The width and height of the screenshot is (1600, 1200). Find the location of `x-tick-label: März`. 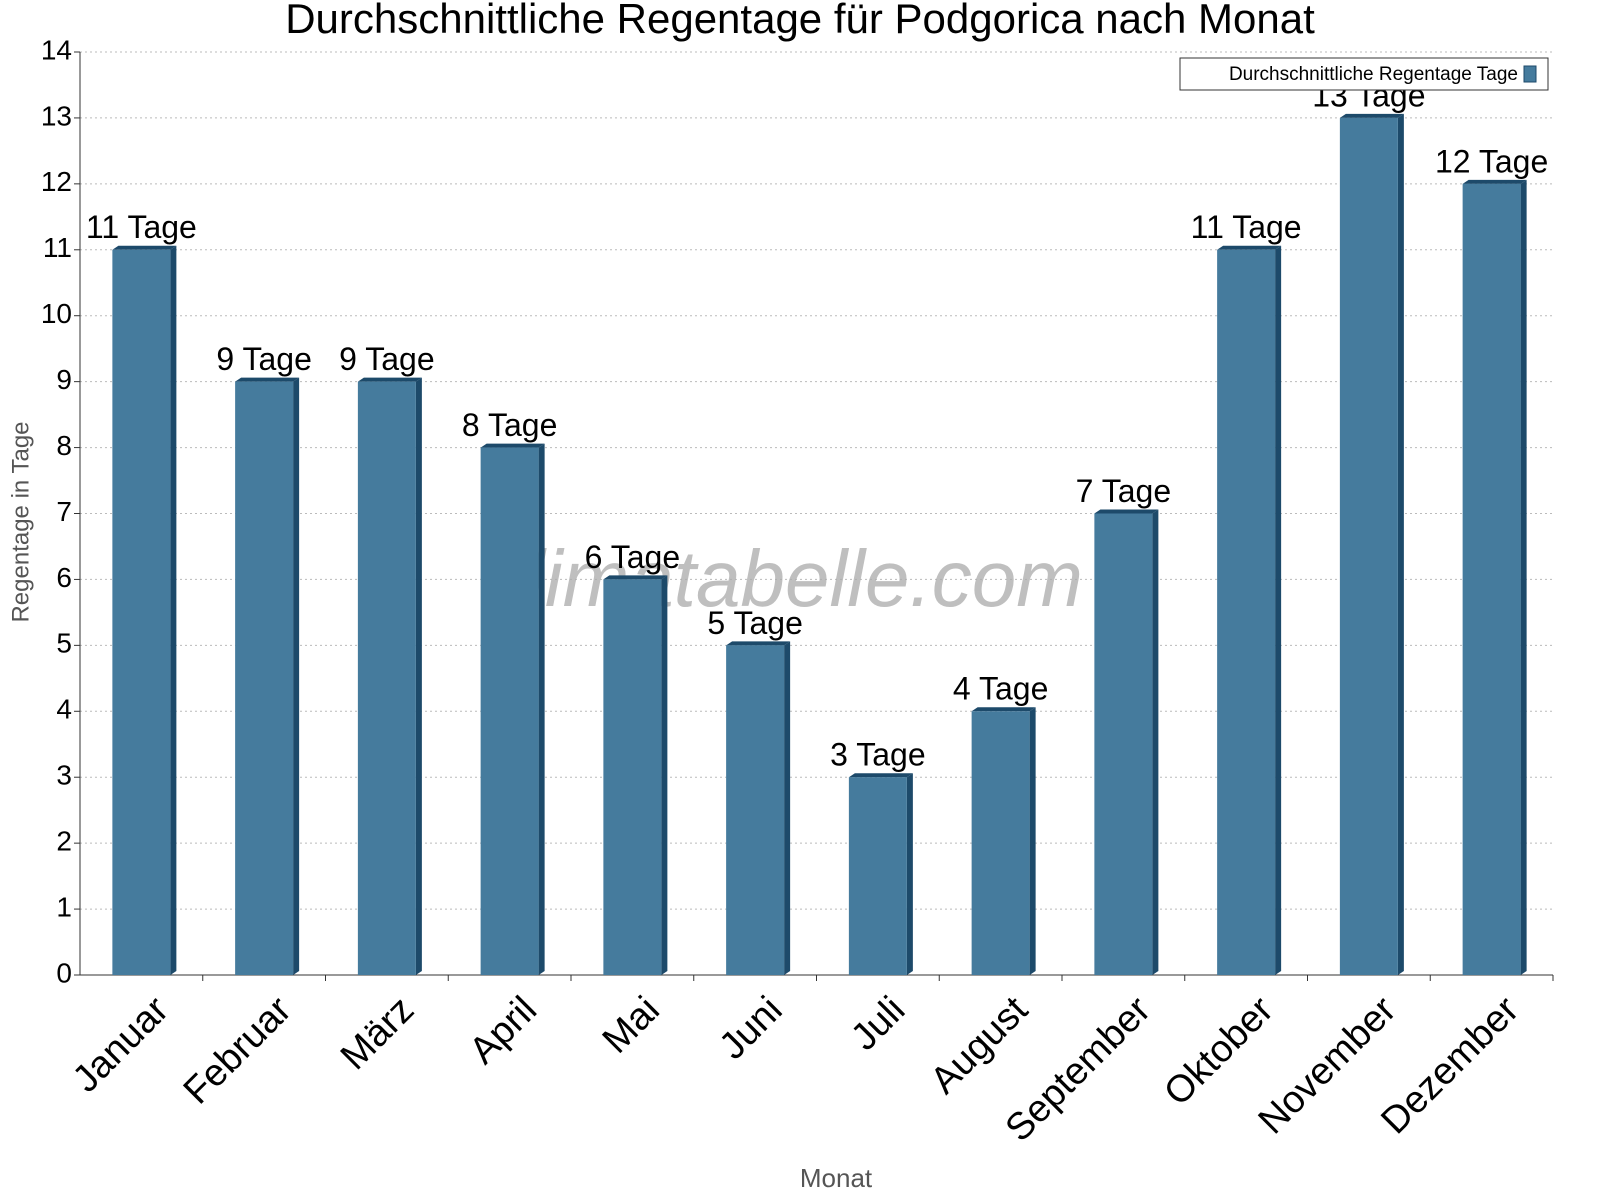

x-tick-label: März is located at coordinates (377, 1033).